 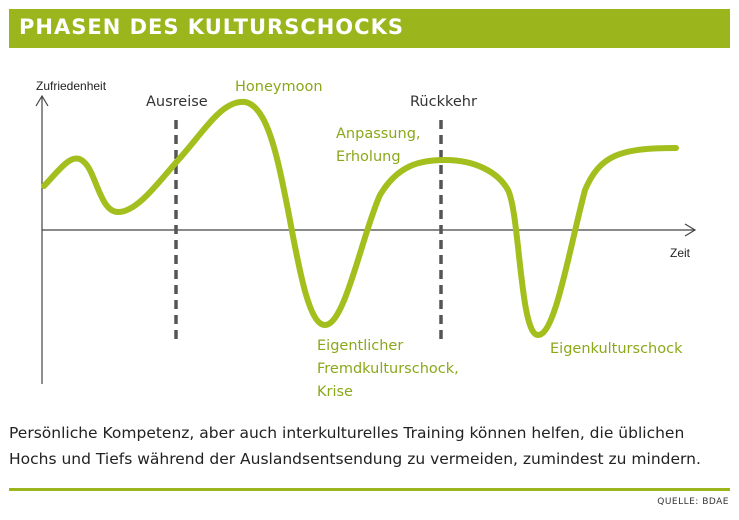 What do you see at coordinates (177, 102) in the screenshot?
I see `marker-label-ausreise: Ausreise` at bounding box center [177, 102].